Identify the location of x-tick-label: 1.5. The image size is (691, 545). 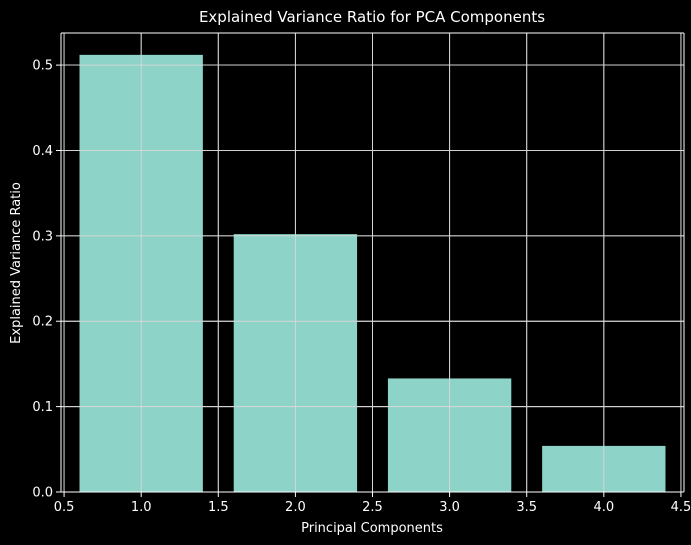
(218, 507).